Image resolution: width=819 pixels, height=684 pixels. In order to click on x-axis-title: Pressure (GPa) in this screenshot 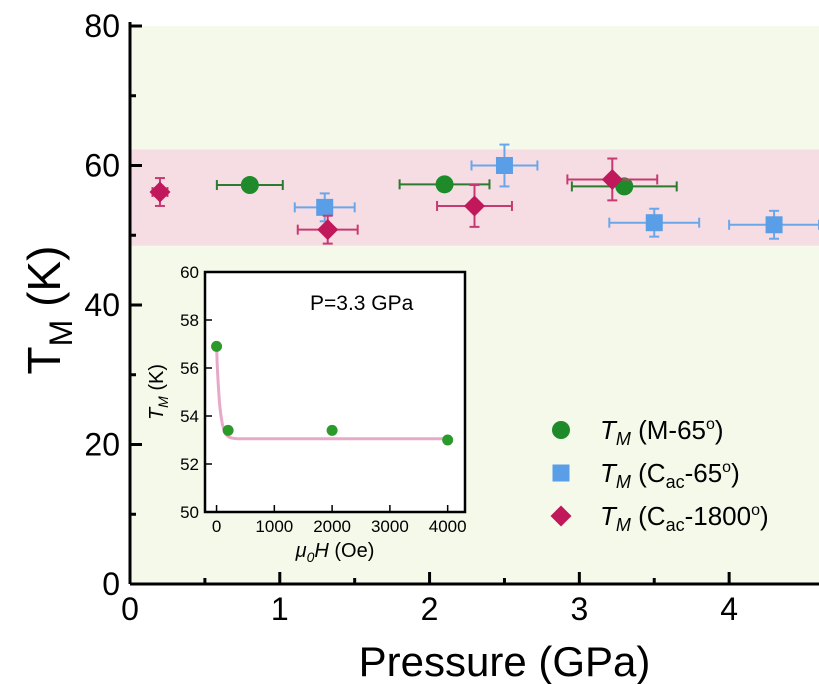, I will do `click(505, 661)`.